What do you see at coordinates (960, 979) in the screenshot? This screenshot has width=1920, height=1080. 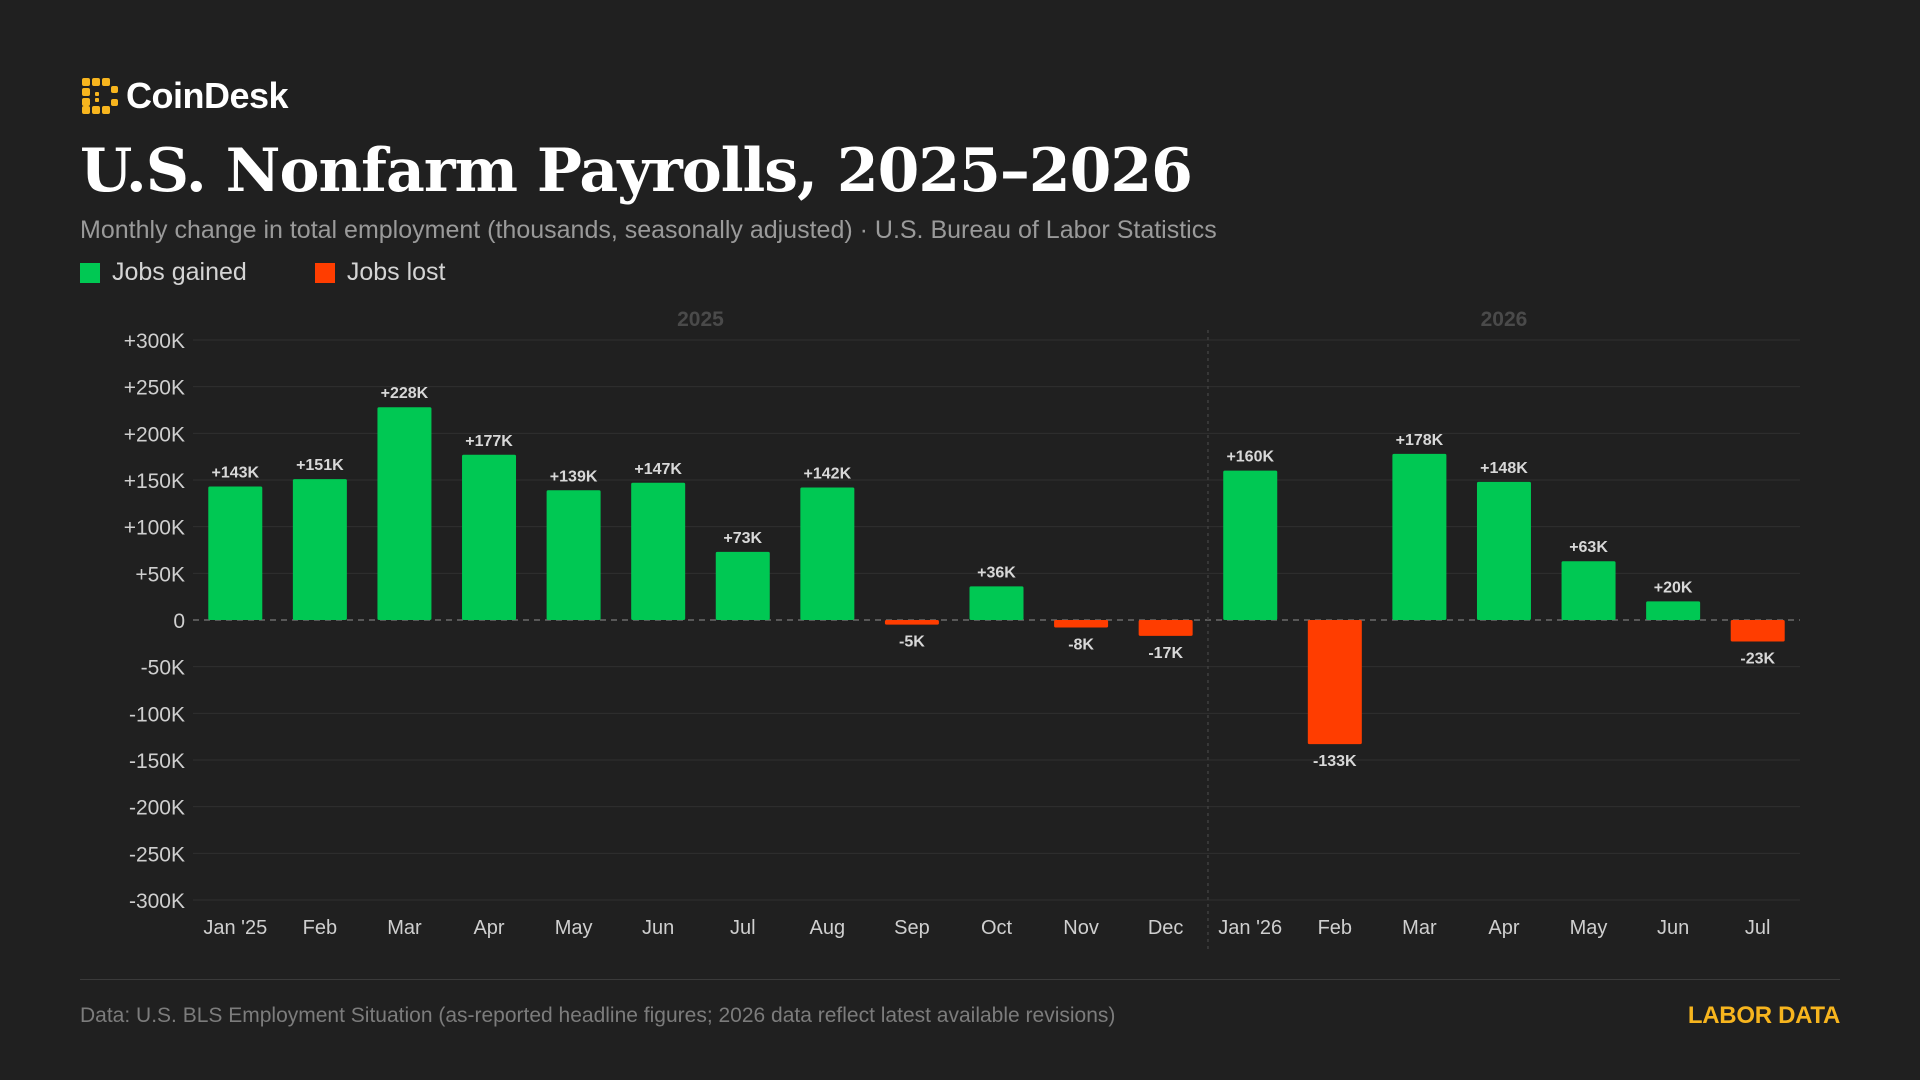 I see `footer-divider` at bounding box center [960, 979].